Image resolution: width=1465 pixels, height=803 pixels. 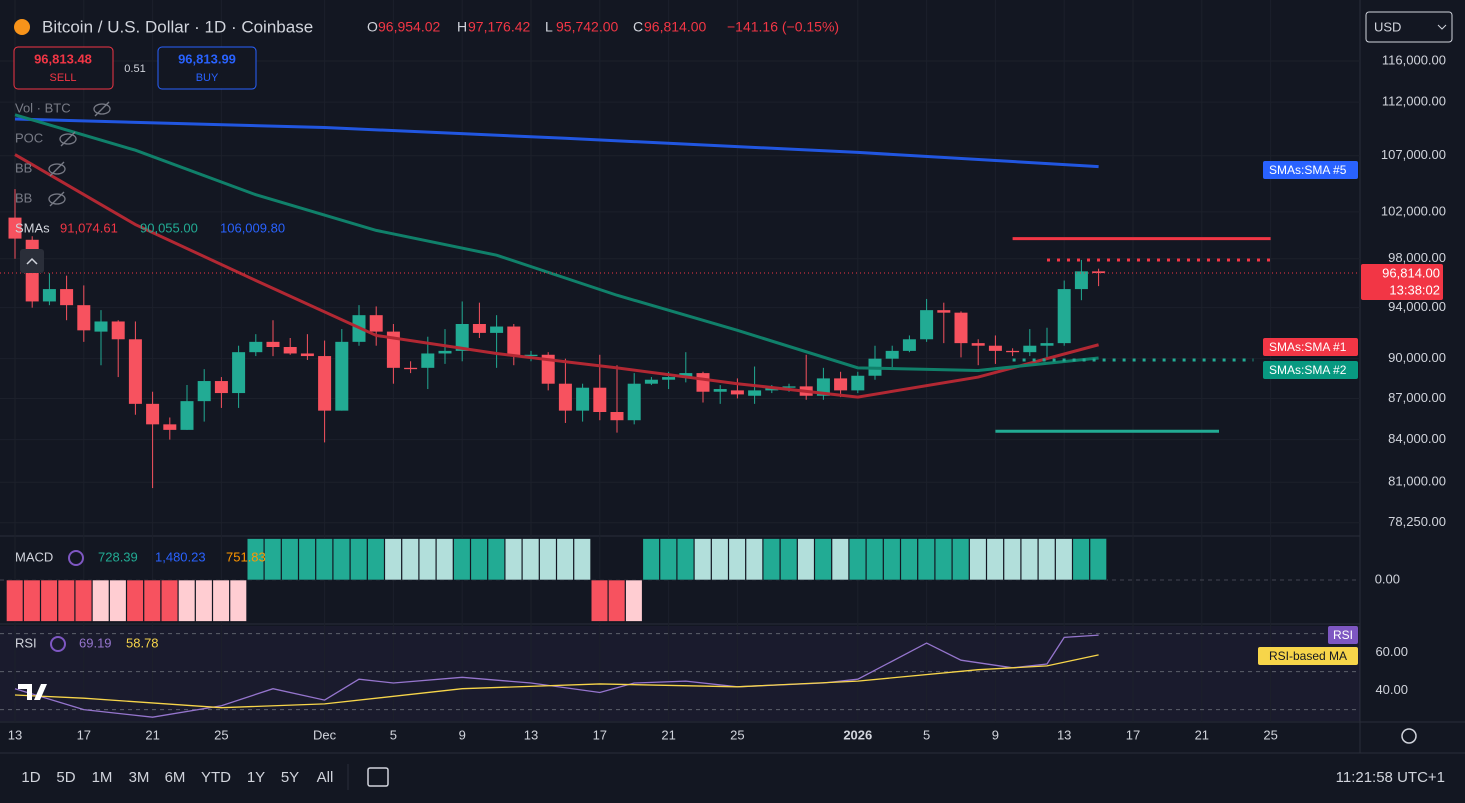 I want to click on range-button: All, so click(x=325, y=777).